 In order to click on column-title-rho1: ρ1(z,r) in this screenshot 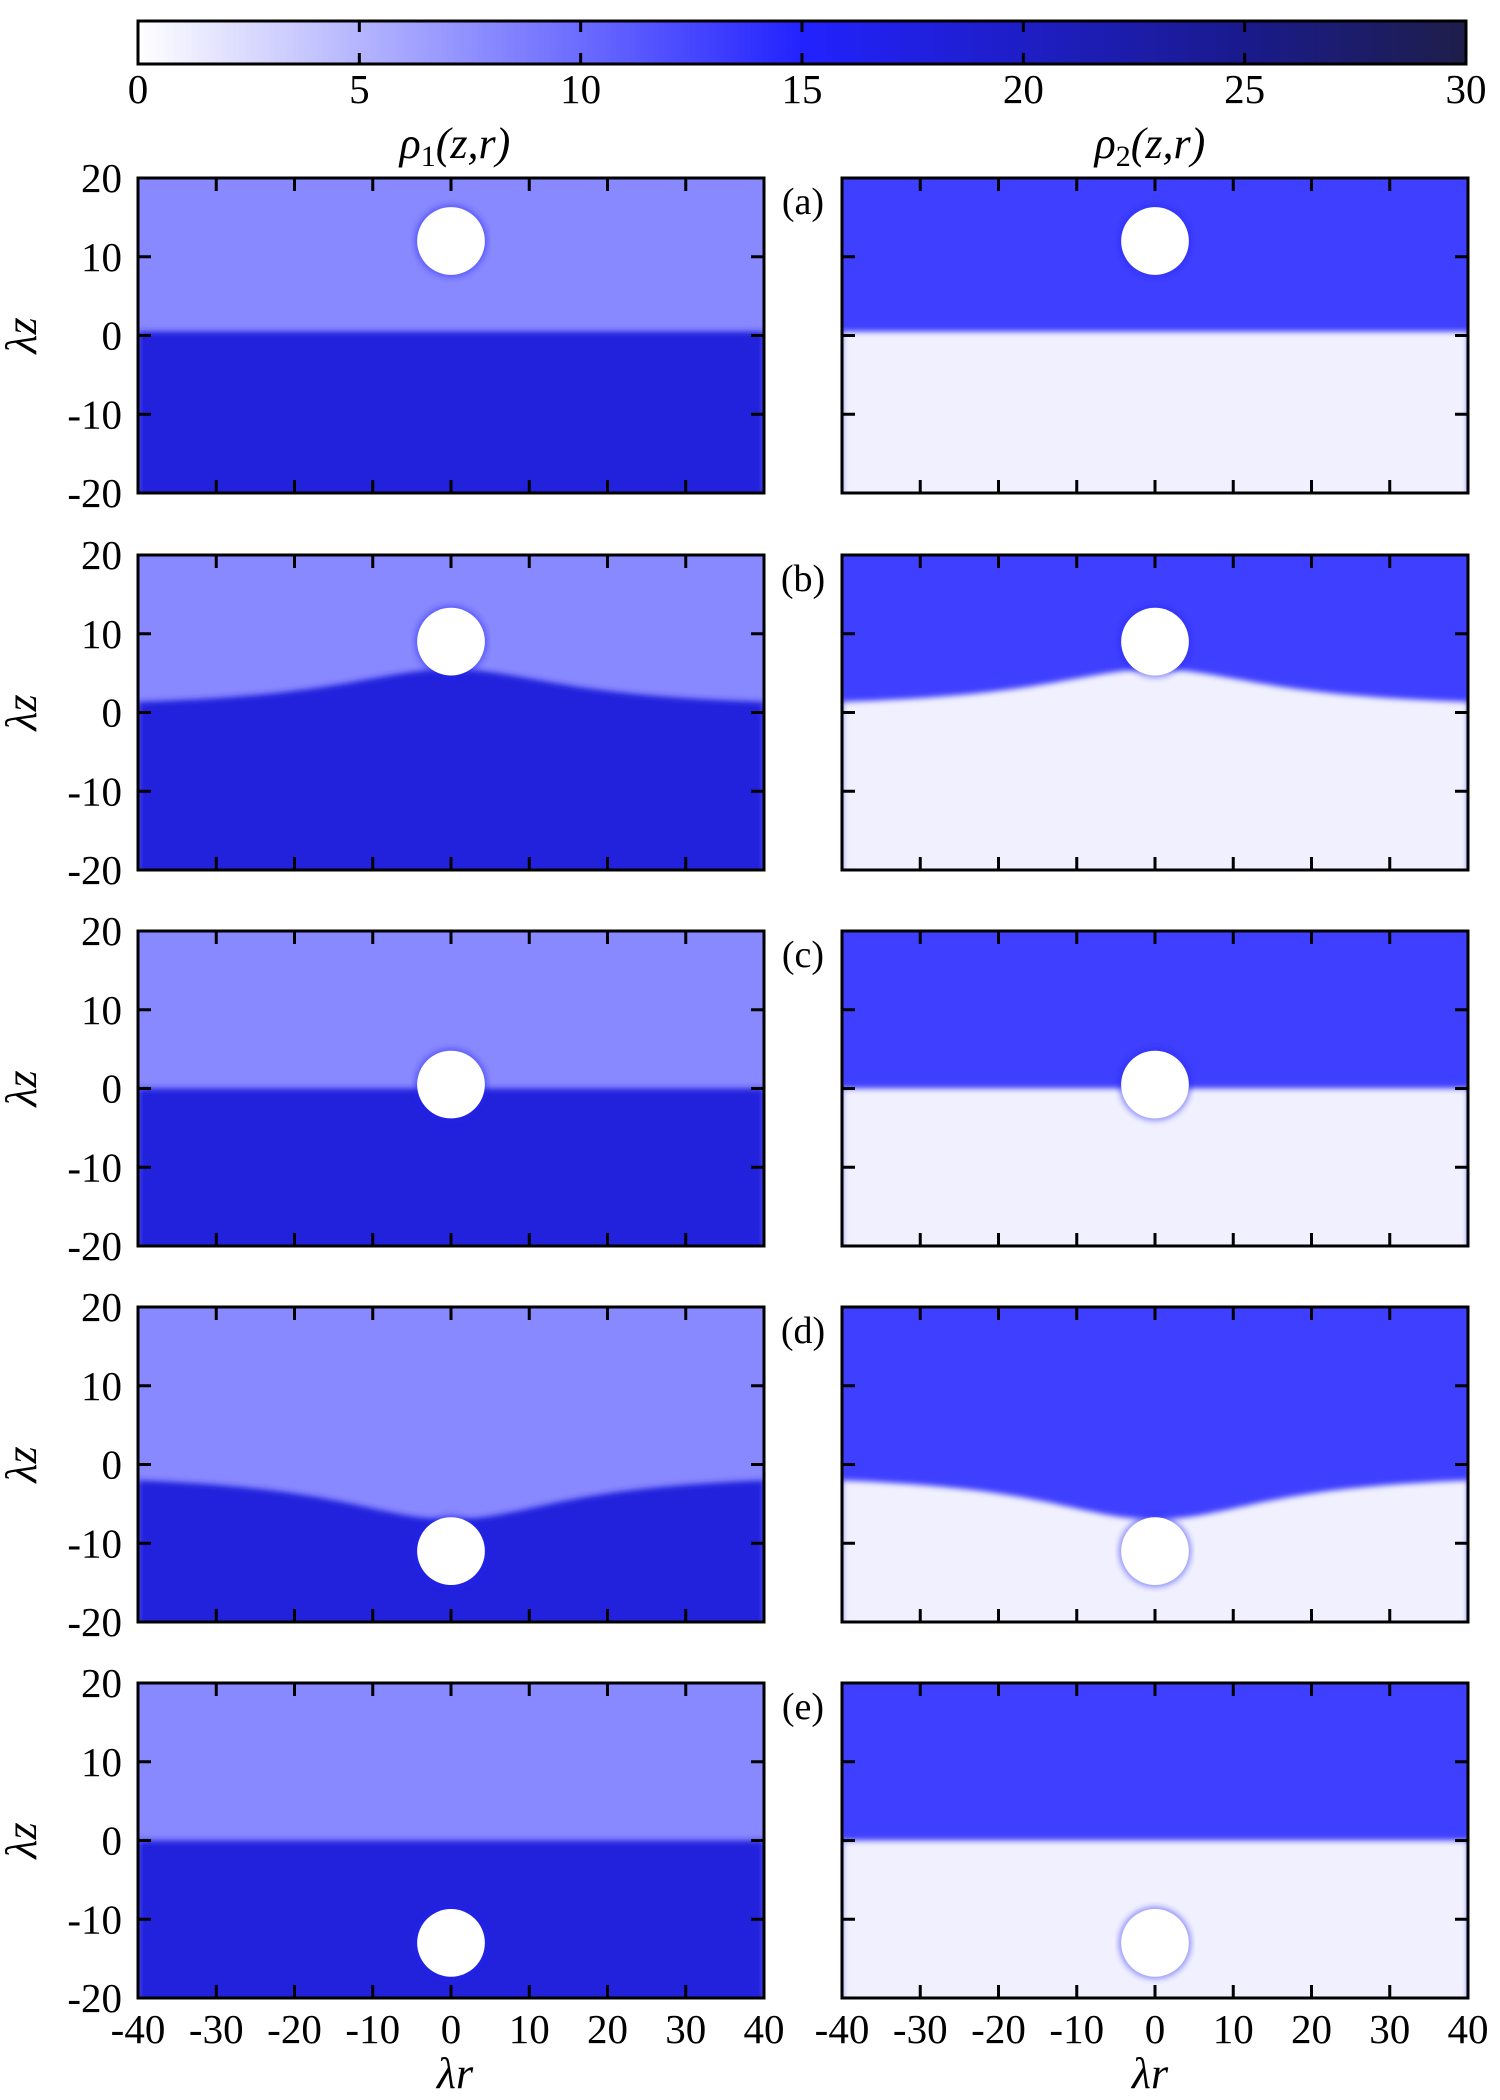, I will do `click(454, 146)`.